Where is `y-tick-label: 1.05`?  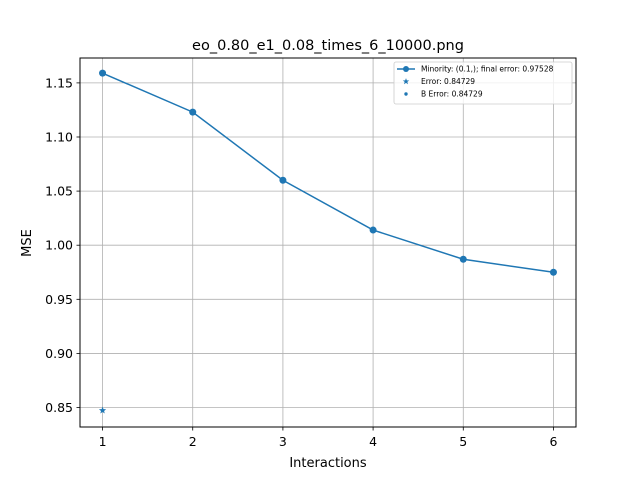
y-tick-label: 1.05 is located at coordinates (59, 191).